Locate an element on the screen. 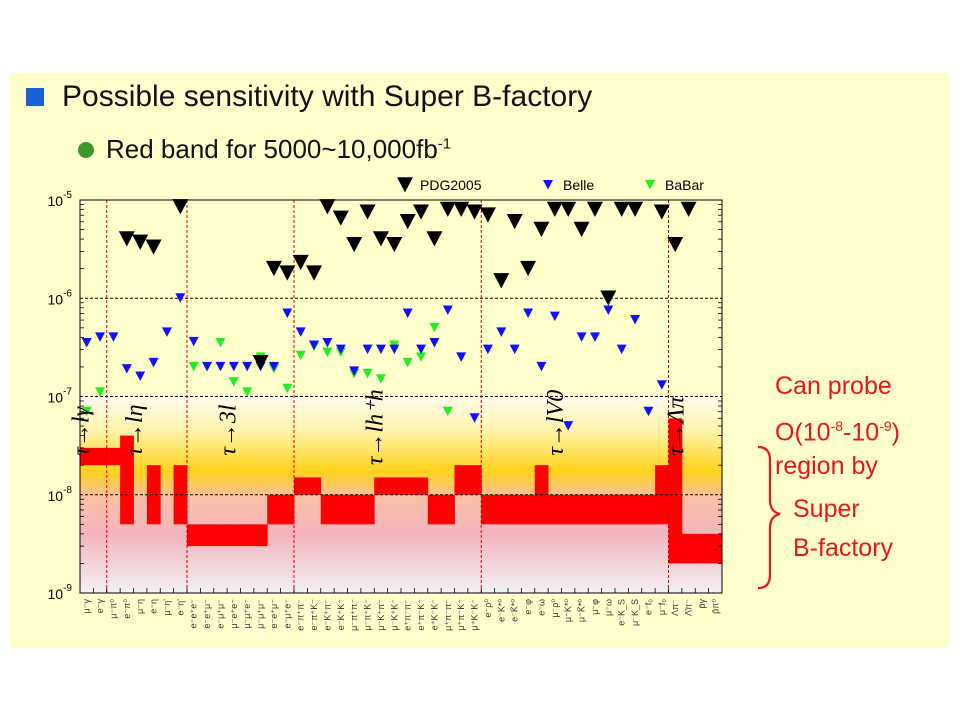  x-tick-label: μ⁻φ is located at coordinates (595, 607).